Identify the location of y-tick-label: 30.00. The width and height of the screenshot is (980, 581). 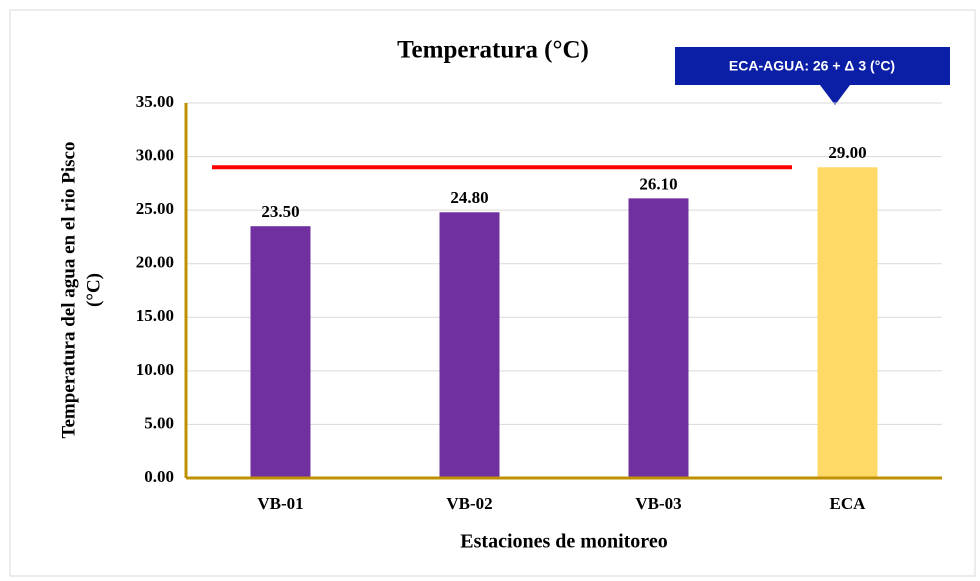
(155, 154).